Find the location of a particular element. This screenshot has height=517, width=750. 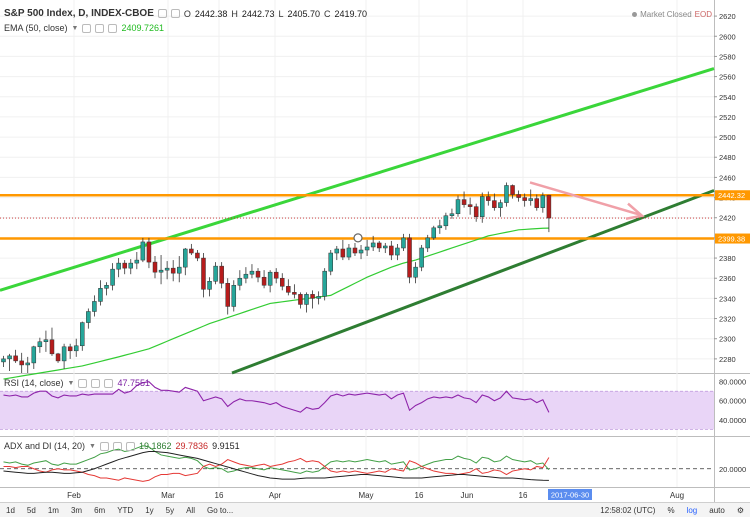

chevron-down-icon: ▼ is located at coordinates (75, 28).